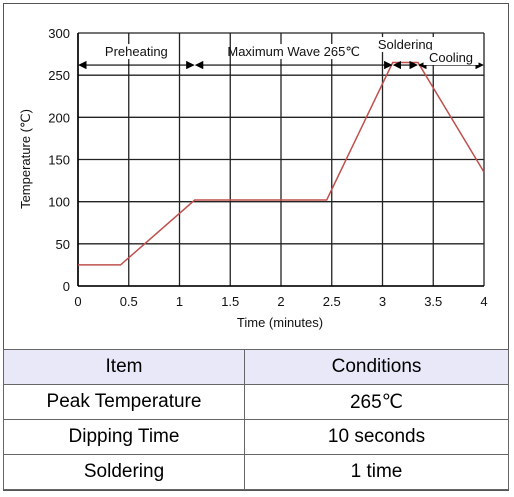  What do you see at coordinates (59, 75) in the screenshot?
I see `y-tick-label: 250` at bounding box center [59, 75].